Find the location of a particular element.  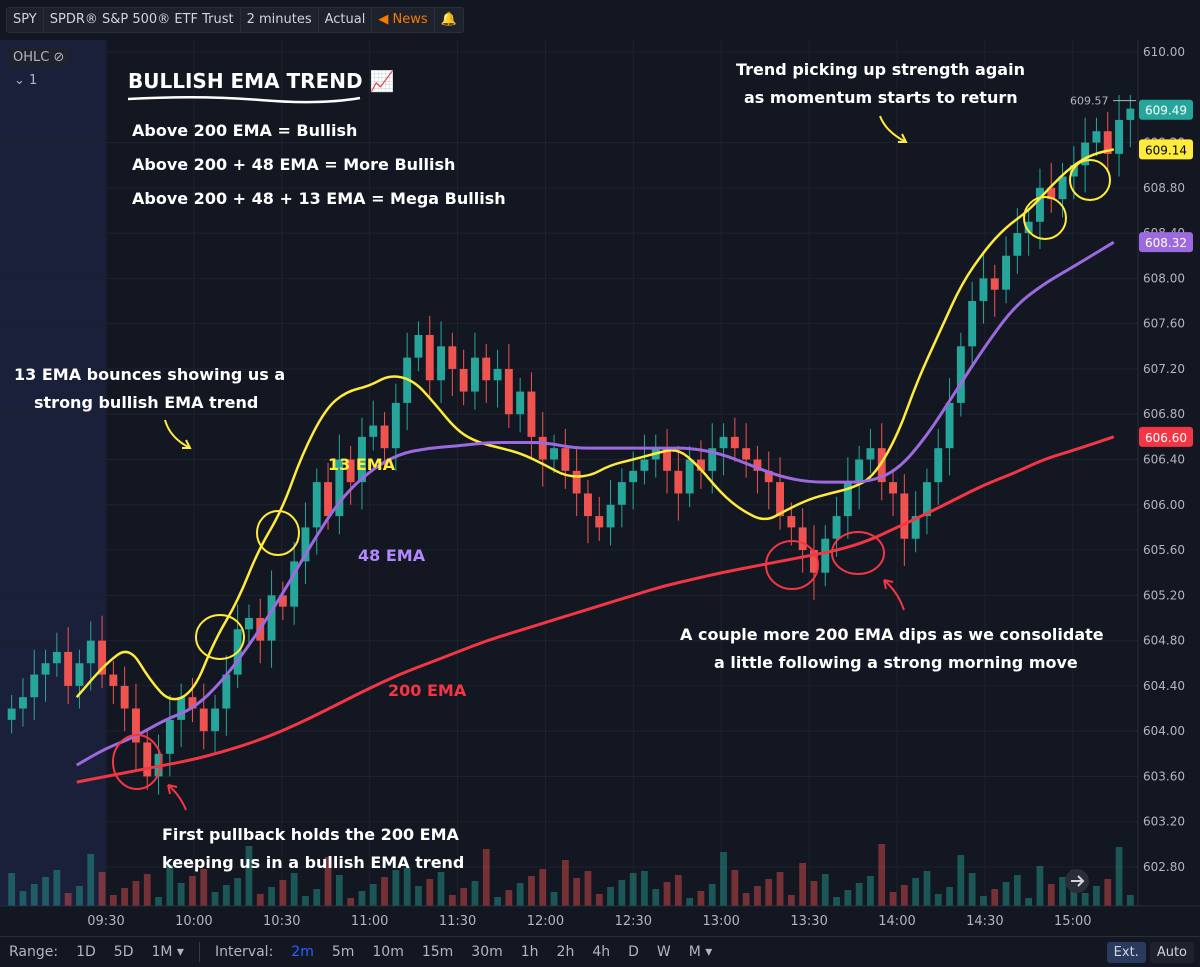

label-13-ema: 13 EMA is located at coordinates (362, 464).